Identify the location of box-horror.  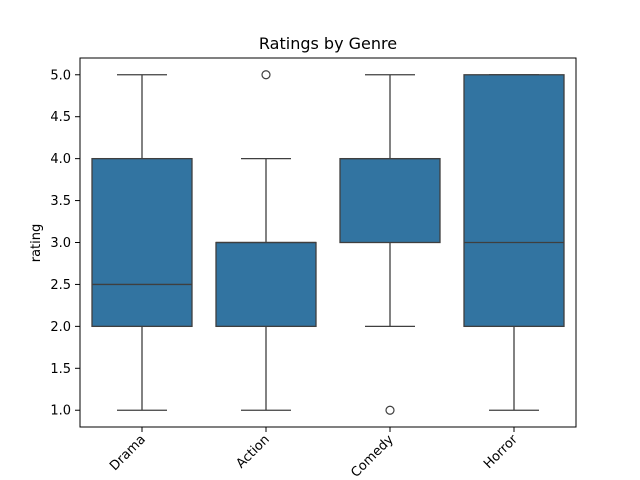
(514, 242).